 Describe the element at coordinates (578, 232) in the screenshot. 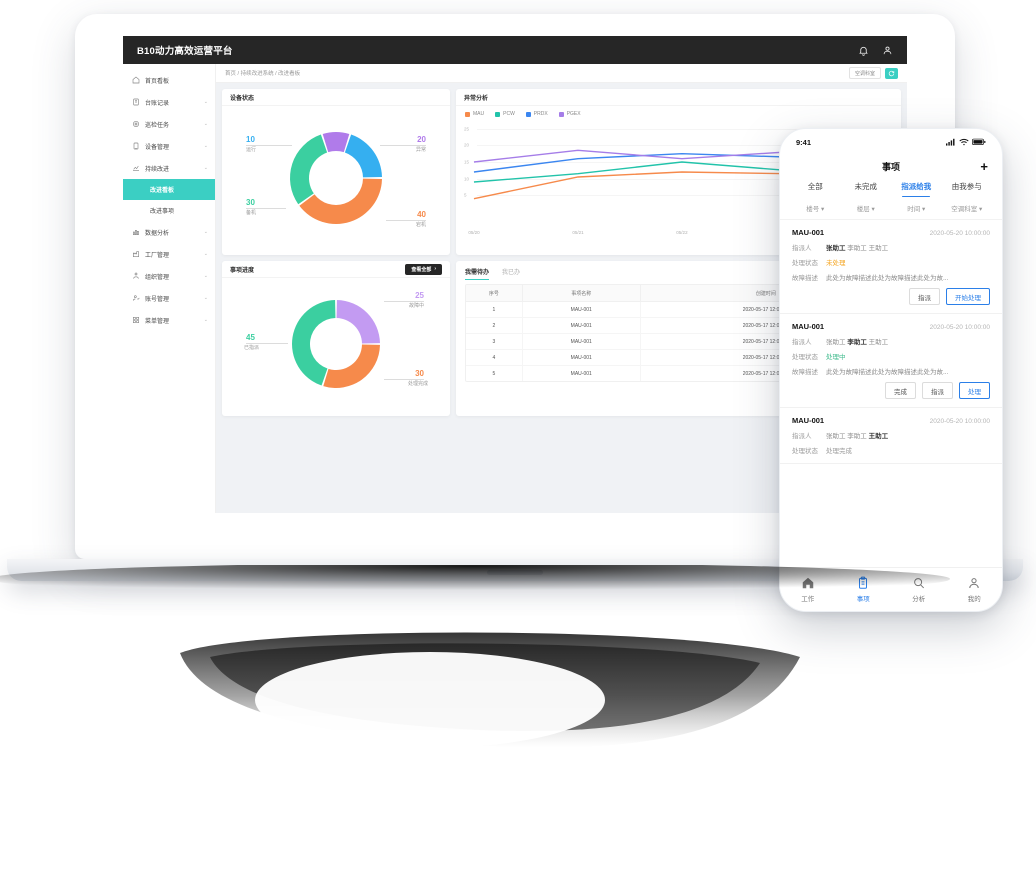

I see `x-tick-label: 05/21` at that location.